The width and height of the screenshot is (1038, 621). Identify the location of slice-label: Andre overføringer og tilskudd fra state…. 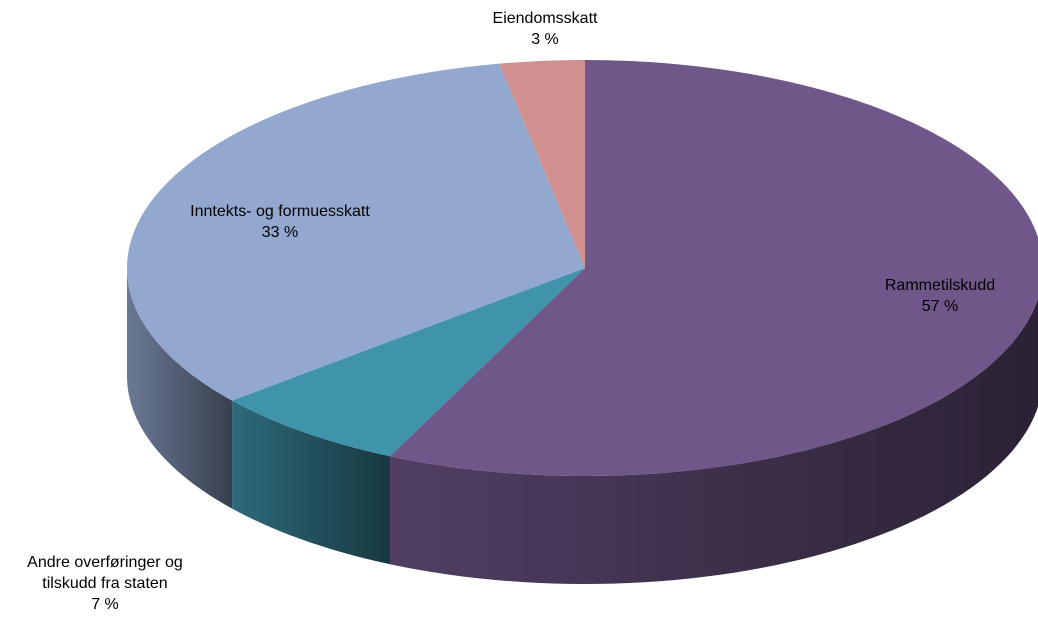
(105, 583).